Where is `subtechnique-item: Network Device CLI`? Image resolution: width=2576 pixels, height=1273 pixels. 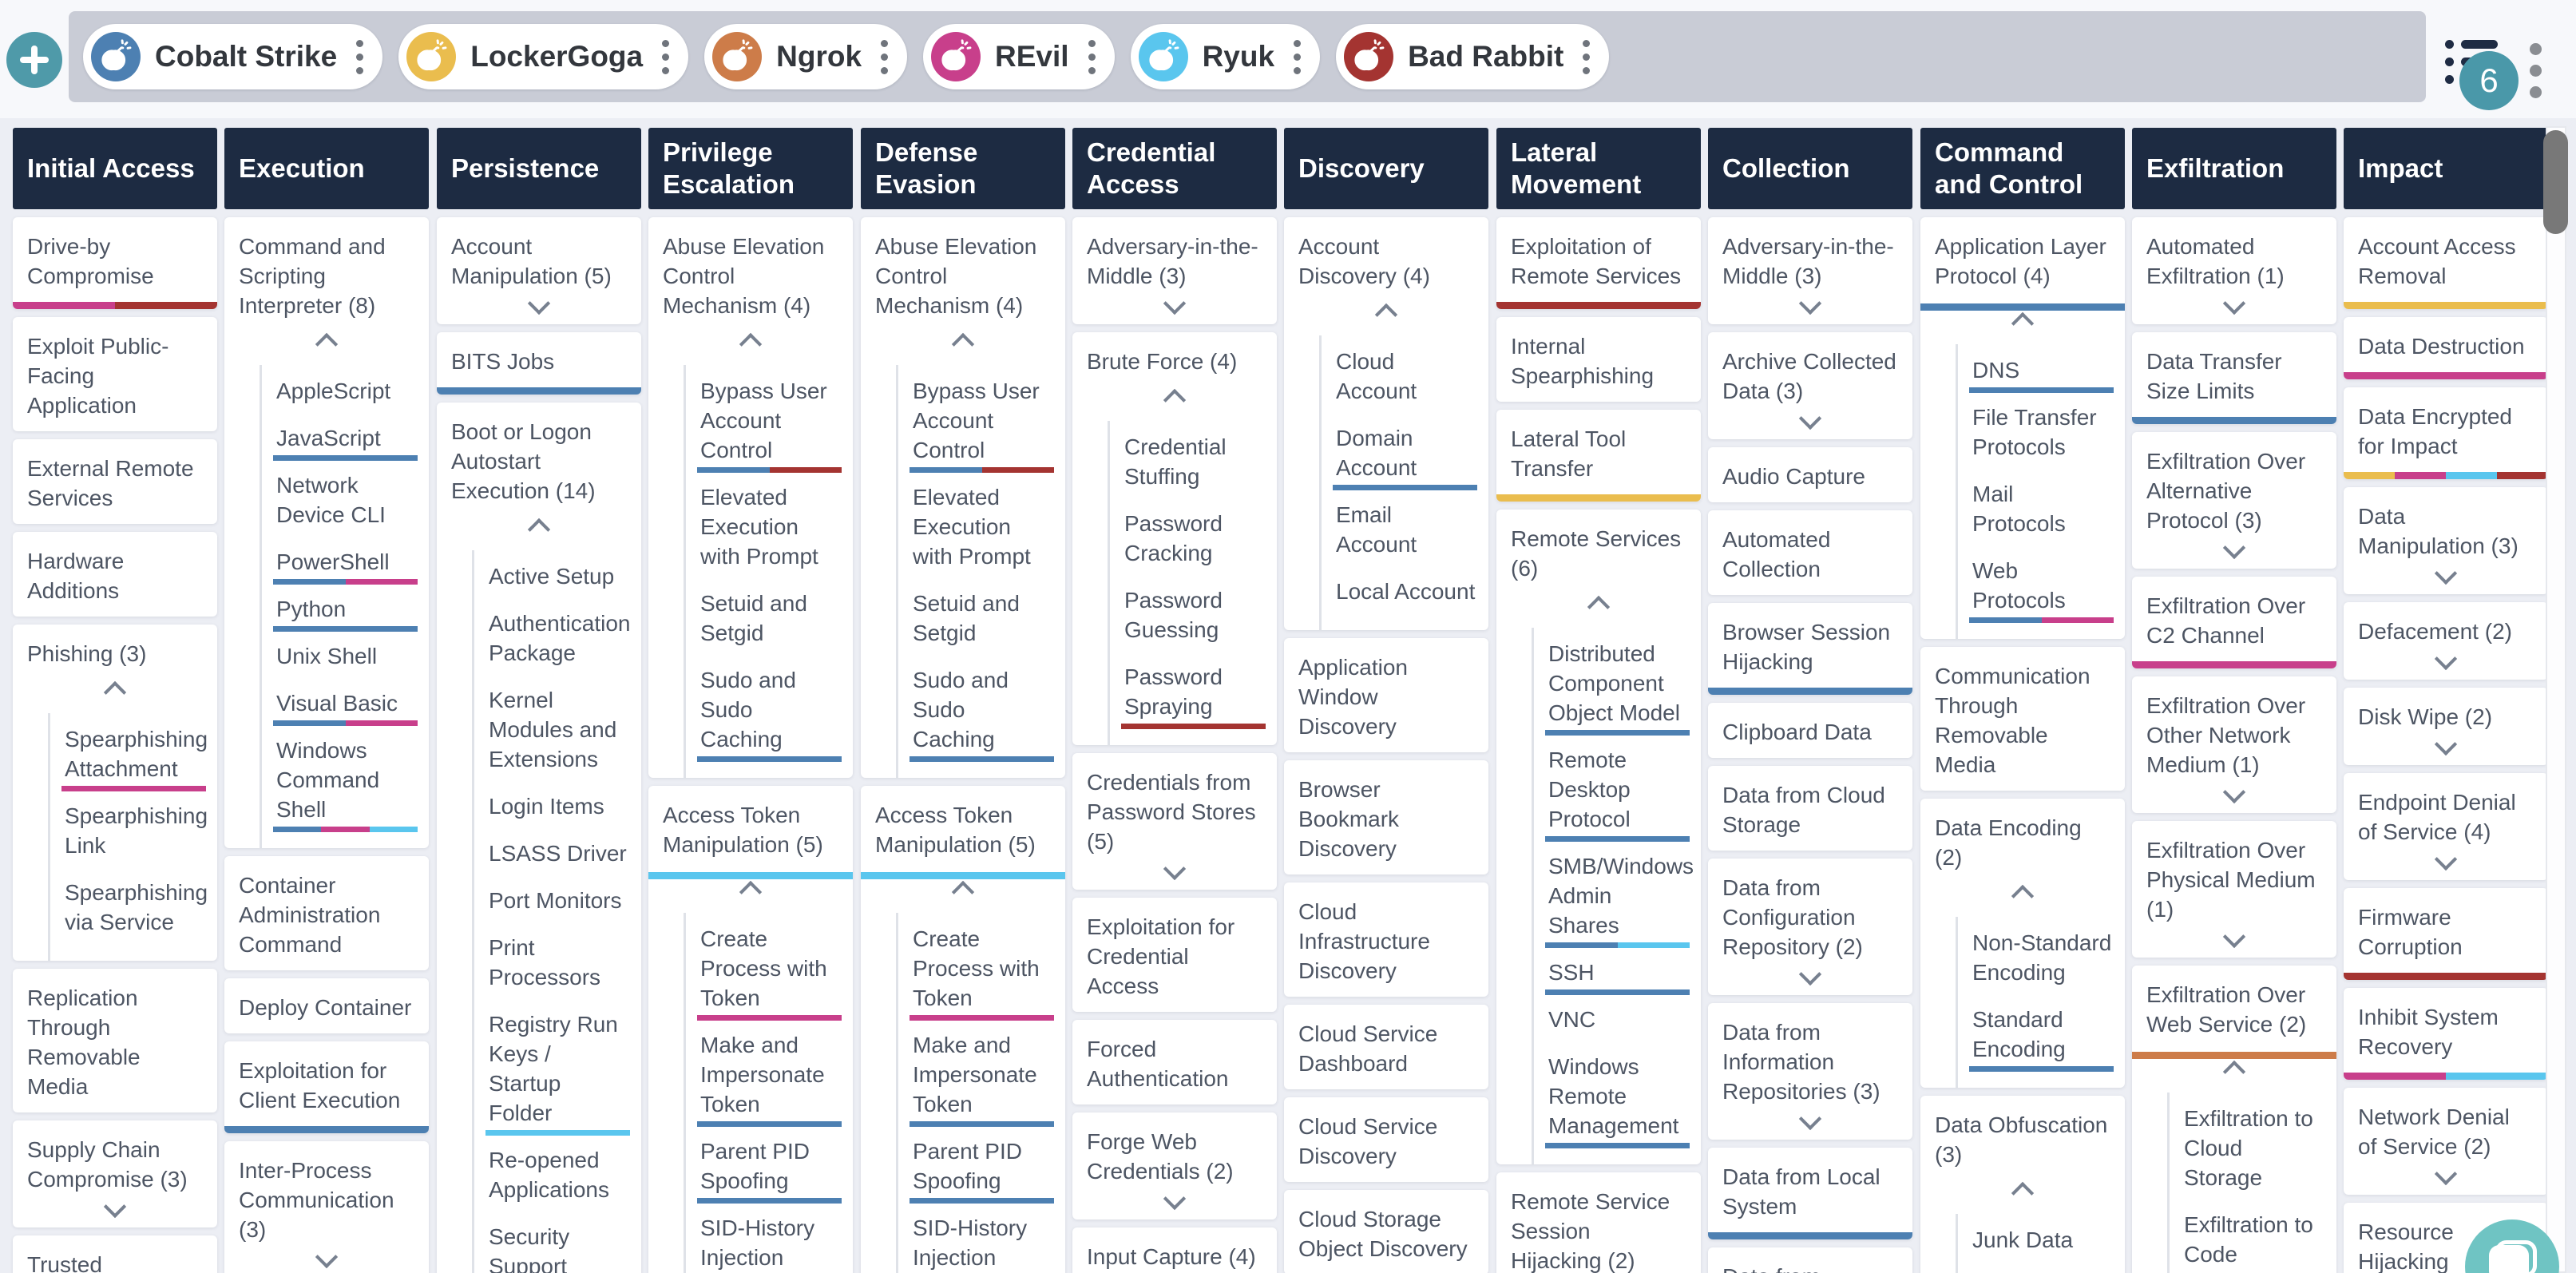
subtechnique-item: Network Device CLI is located at coordinates (346, 501).